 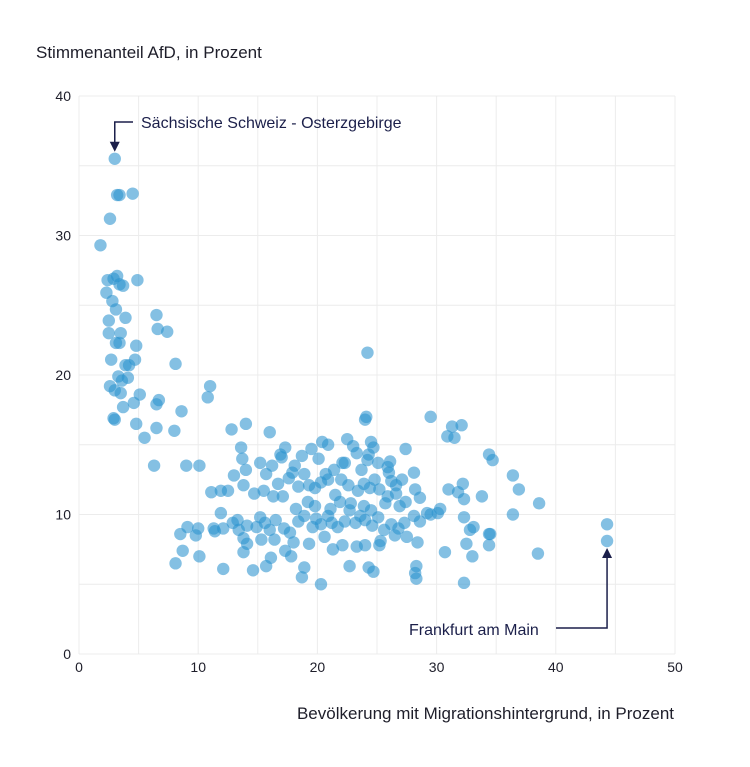 What do you see at coordinates (63, 375) in the screenshot?
I see `y-tick-label: 20` at bounding box center [63, 375].